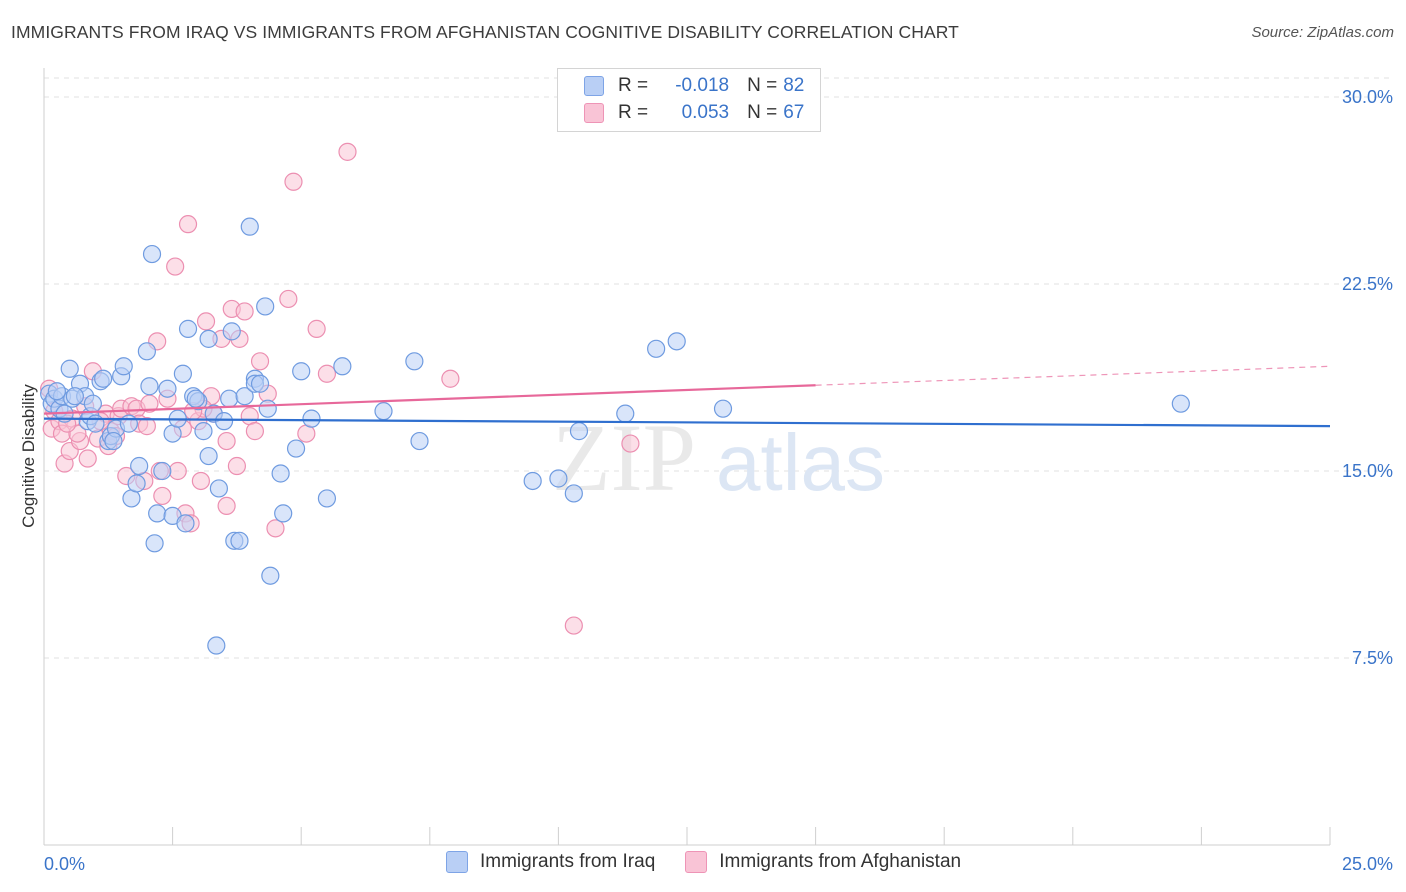  Describe the element at coordinates (794, 112) in the screenshot. I see `afghanistan-n-value: 67` at that location.